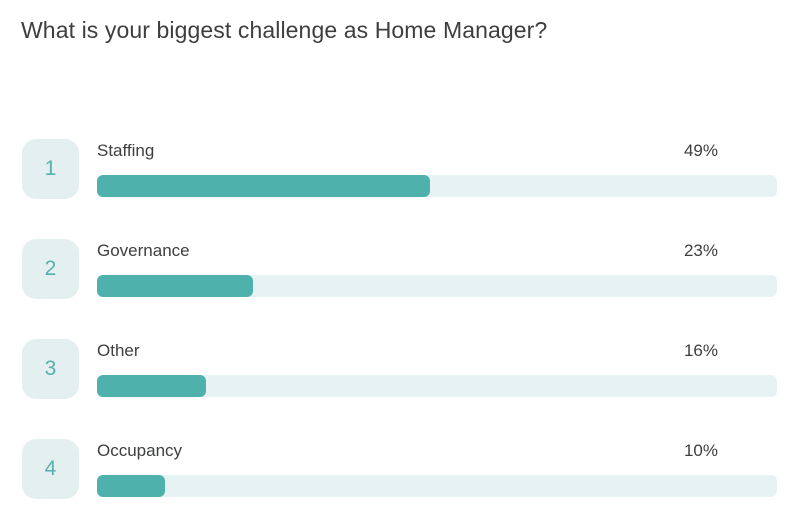 This screenshot has width=789, height=519. Describe the element at coordinates (437, 151) in the screenshot. I see `result-labels: Staffing 49%` at that location.